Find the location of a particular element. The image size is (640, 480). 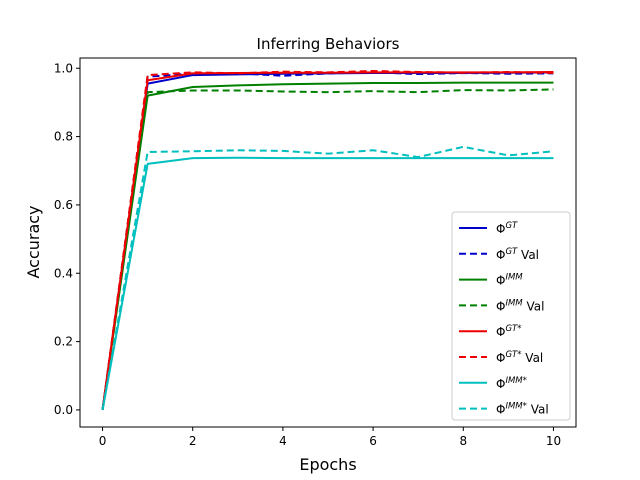

y-tick-label: 0.8 is located at coordinates (63, 137).